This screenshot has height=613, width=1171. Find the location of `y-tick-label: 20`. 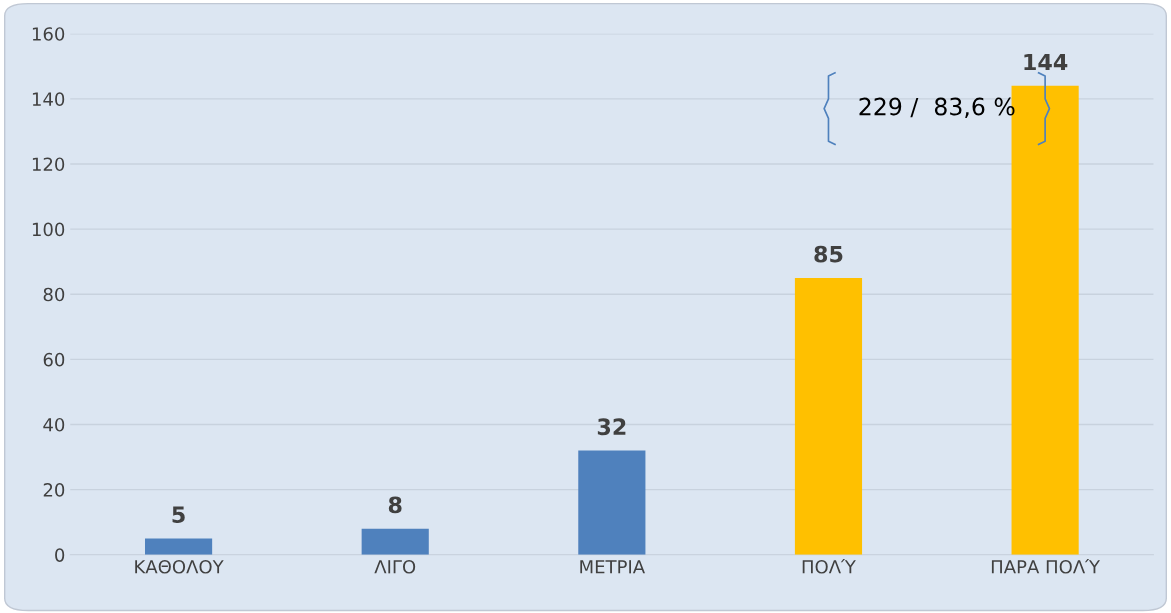

y-tick-label: 20 is located at coordinates (54, 490).